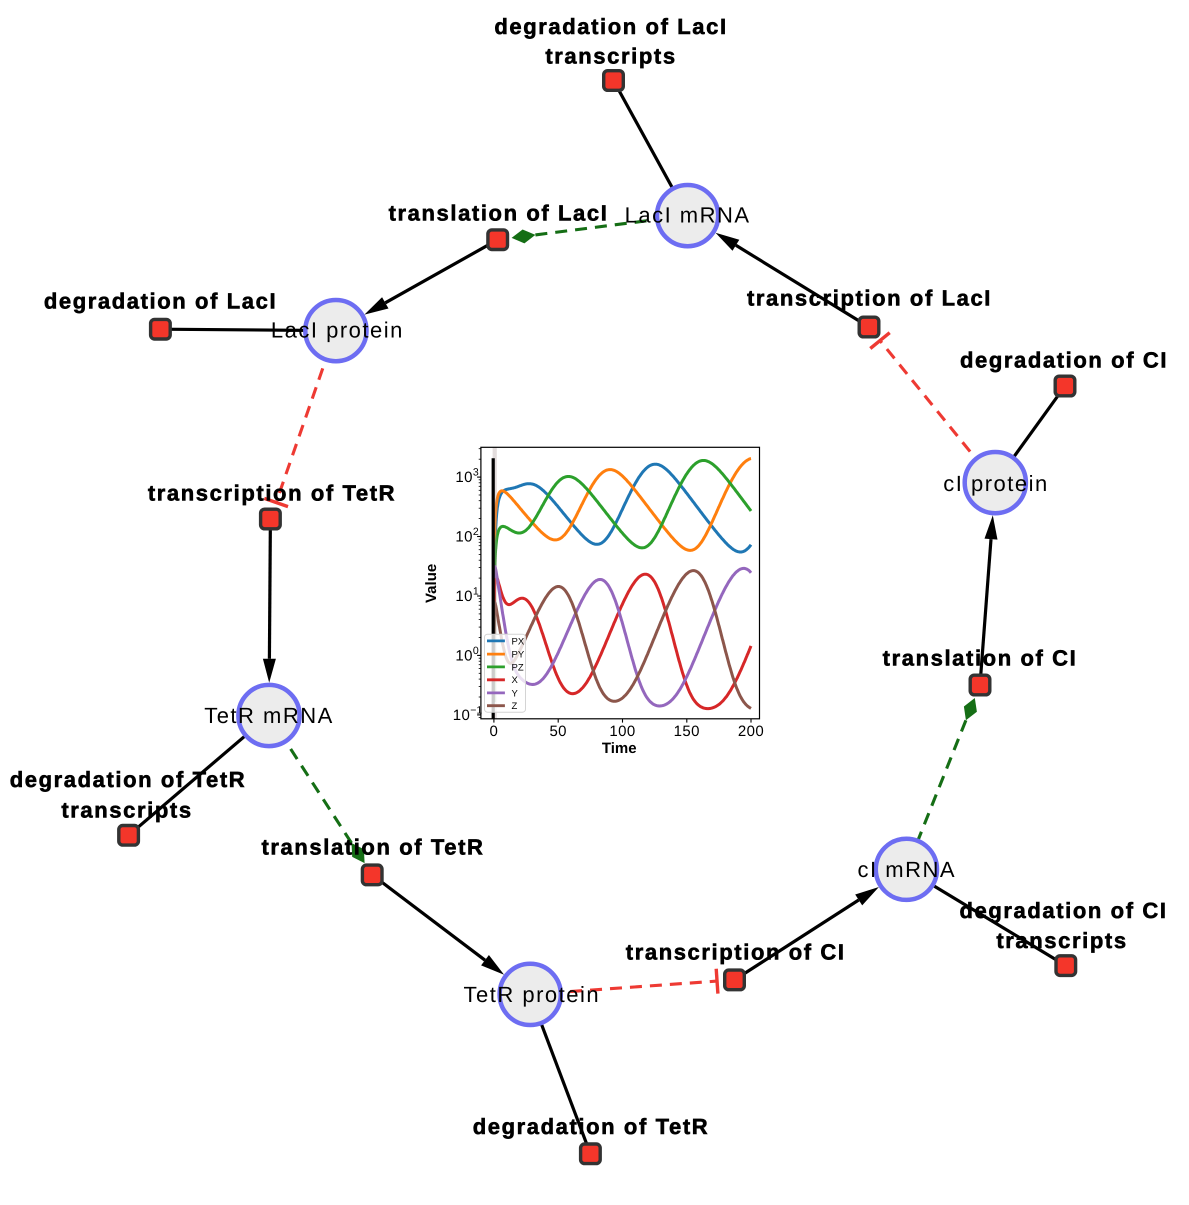 This screenshot has width=1189, height=1205. What do you see at coordinates (515, 706) in the screenshot?
I see `svg-text: Z` at bounding box center [515, 706].